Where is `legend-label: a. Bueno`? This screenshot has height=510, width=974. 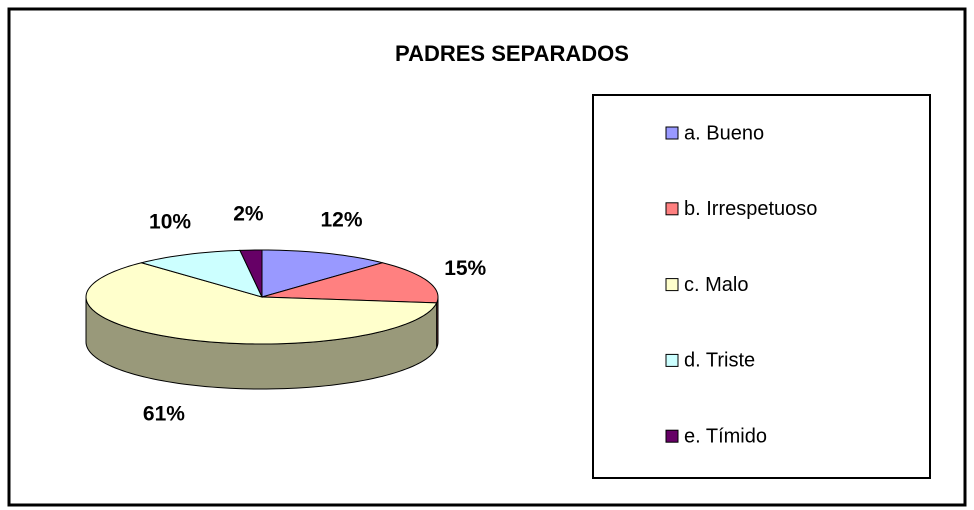
legend-label: a. Bueno is located at coordinates (724, 133).